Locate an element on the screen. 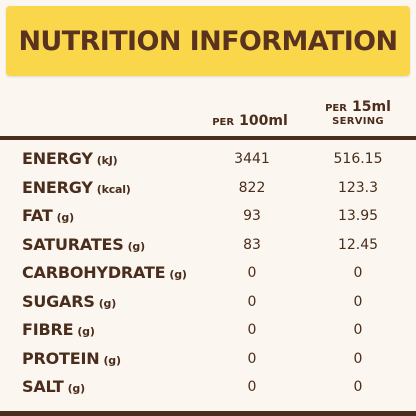 This screenshot has width=416, height=416. table-row: FIBRE (g) 0 0 is located at coordinates (208, 330).